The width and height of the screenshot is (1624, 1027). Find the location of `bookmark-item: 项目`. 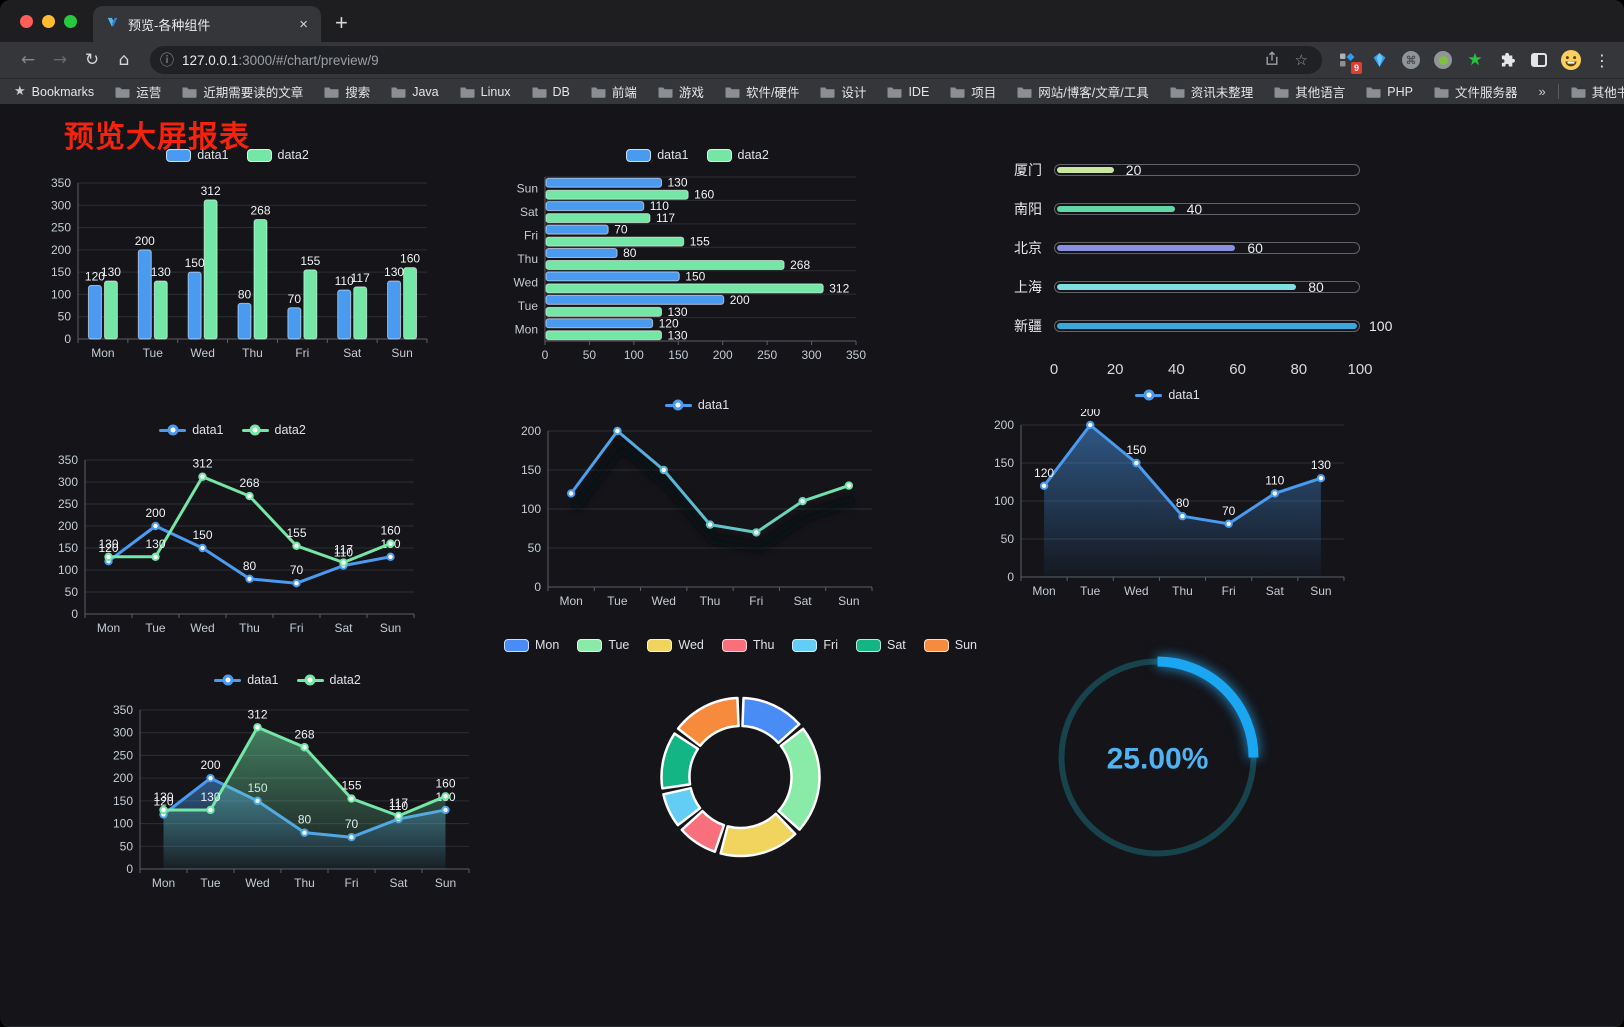

bookmark-item: 项目 is located at coordinates (973, 91).